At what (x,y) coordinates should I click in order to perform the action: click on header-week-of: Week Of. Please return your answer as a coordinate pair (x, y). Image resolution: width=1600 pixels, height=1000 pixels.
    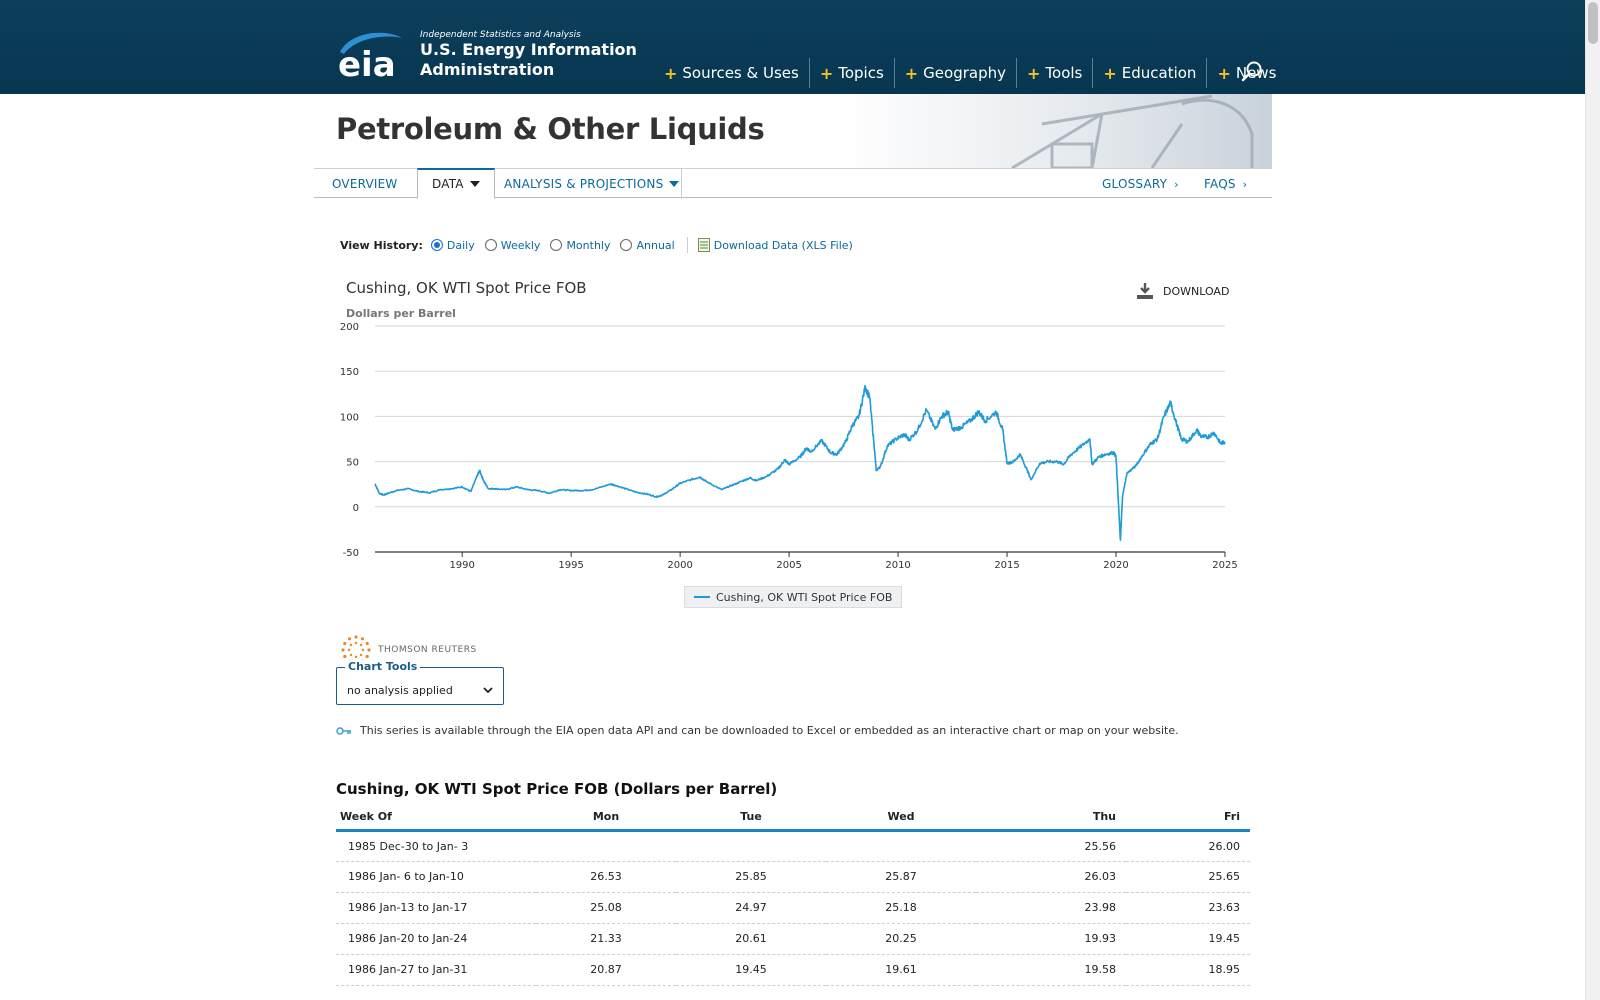
    Looking at the image, I should click on (436, 818).